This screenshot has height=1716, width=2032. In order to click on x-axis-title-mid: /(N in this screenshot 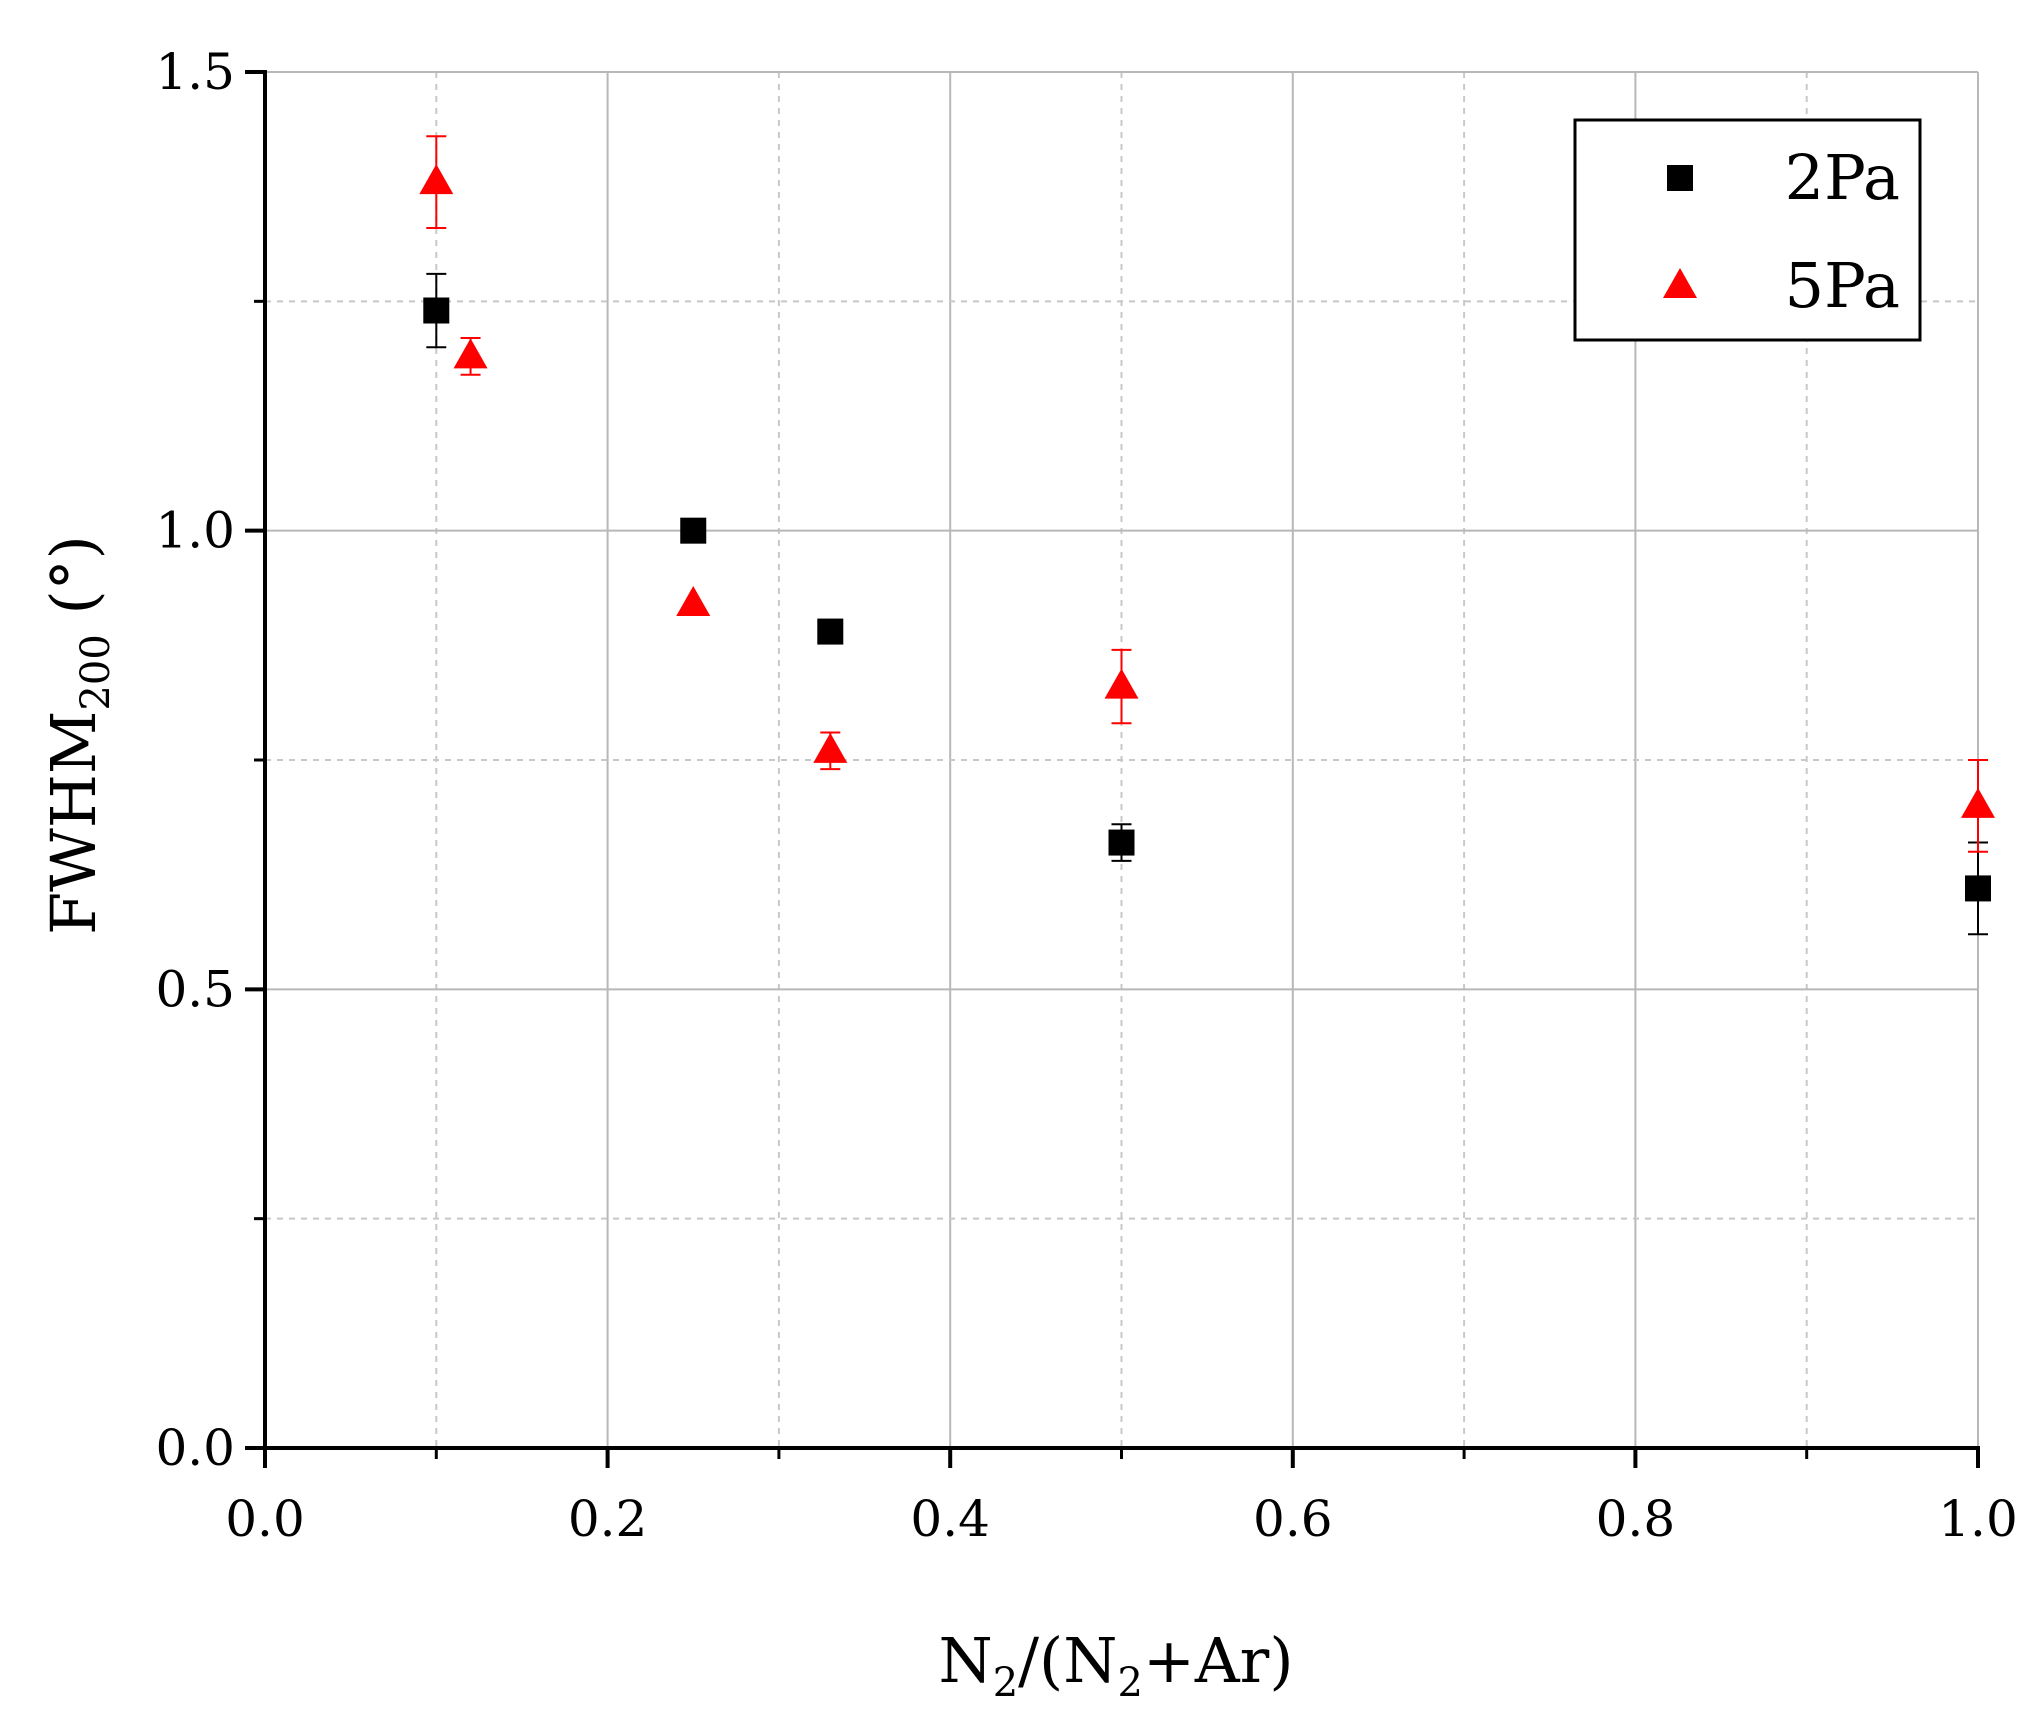, I will do `click(1067, 1660)`.